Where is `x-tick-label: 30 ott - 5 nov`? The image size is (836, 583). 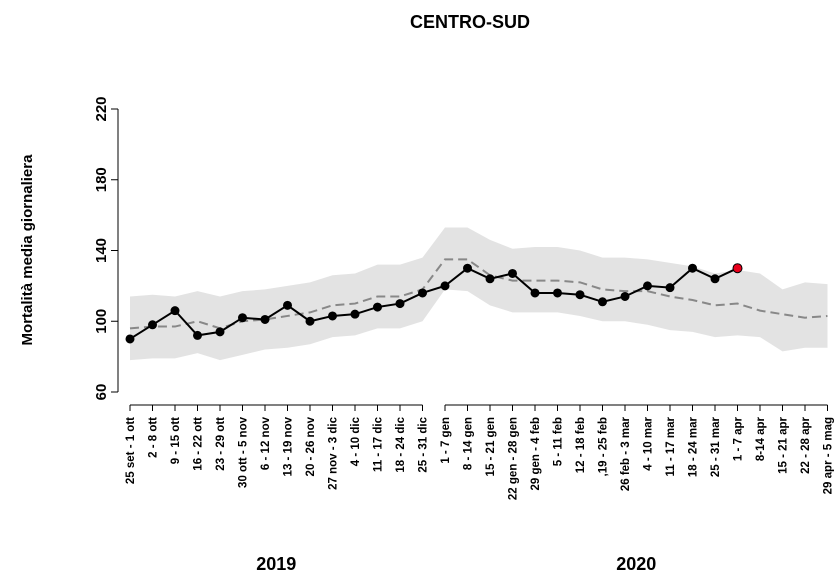 x-tick-label: 30 ott - 5 nov is located at coordinates (244, 452).